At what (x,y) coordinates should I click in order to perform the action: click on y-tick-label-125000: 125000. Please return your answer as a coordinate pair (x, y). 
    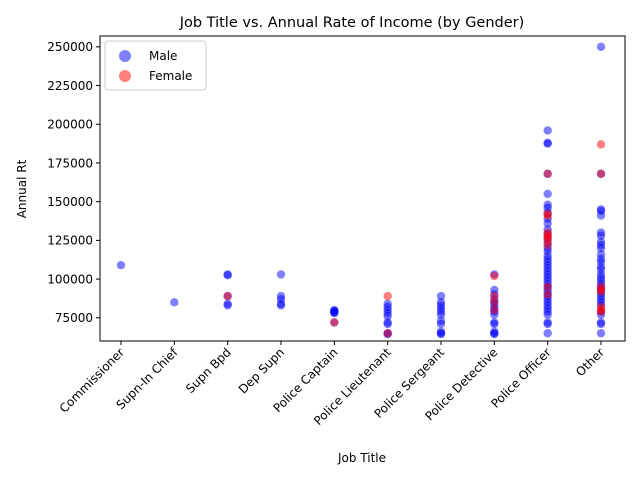
    Looking at the image, I should click on (70, 241).